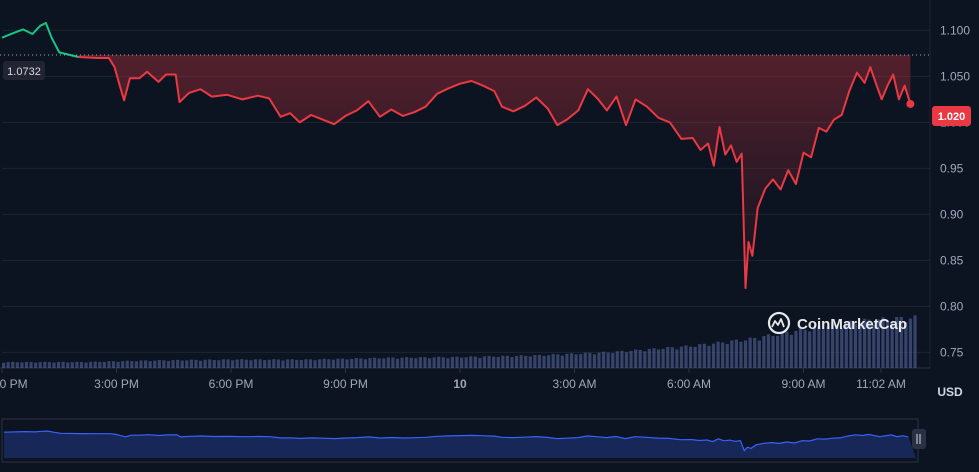 This screenshot has height=472, width=979. Describe the element at coordinates (952, 168) in the screenshot. I see `y-tick-label: 0.95` at that location.